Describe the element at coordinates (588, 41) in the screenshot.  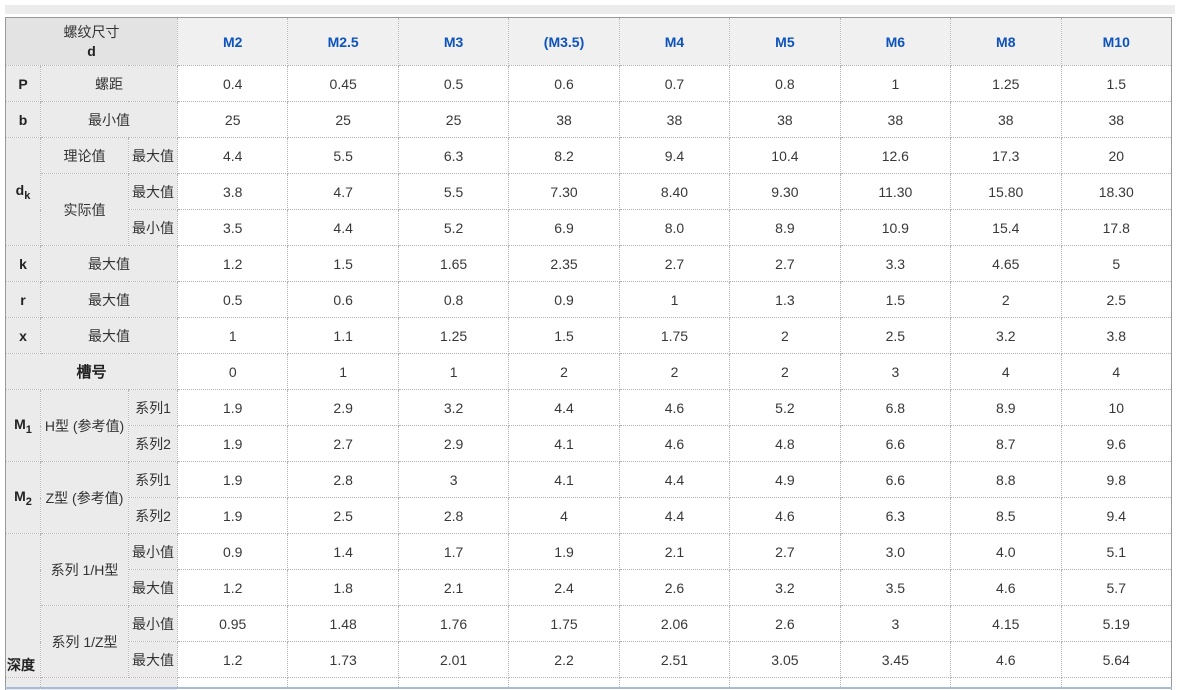
I see `header-row: 螺纹尺寸 d M2 M2.5 M3 (M3.5) M4 M5 M6 M8 M10` at that location.